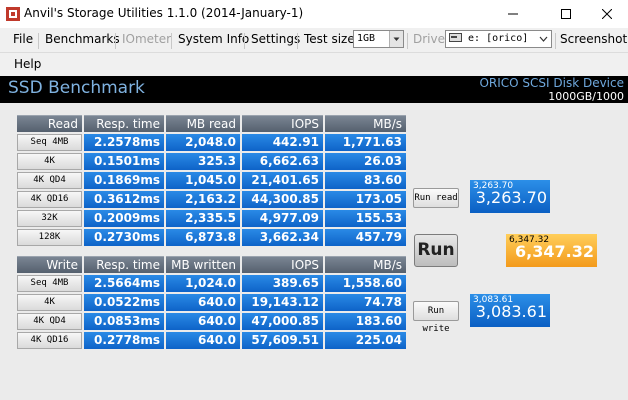 This screenshot has width=628, height=400. I want to click on read-resp-time: 0.1501ms, so click(124, 161).